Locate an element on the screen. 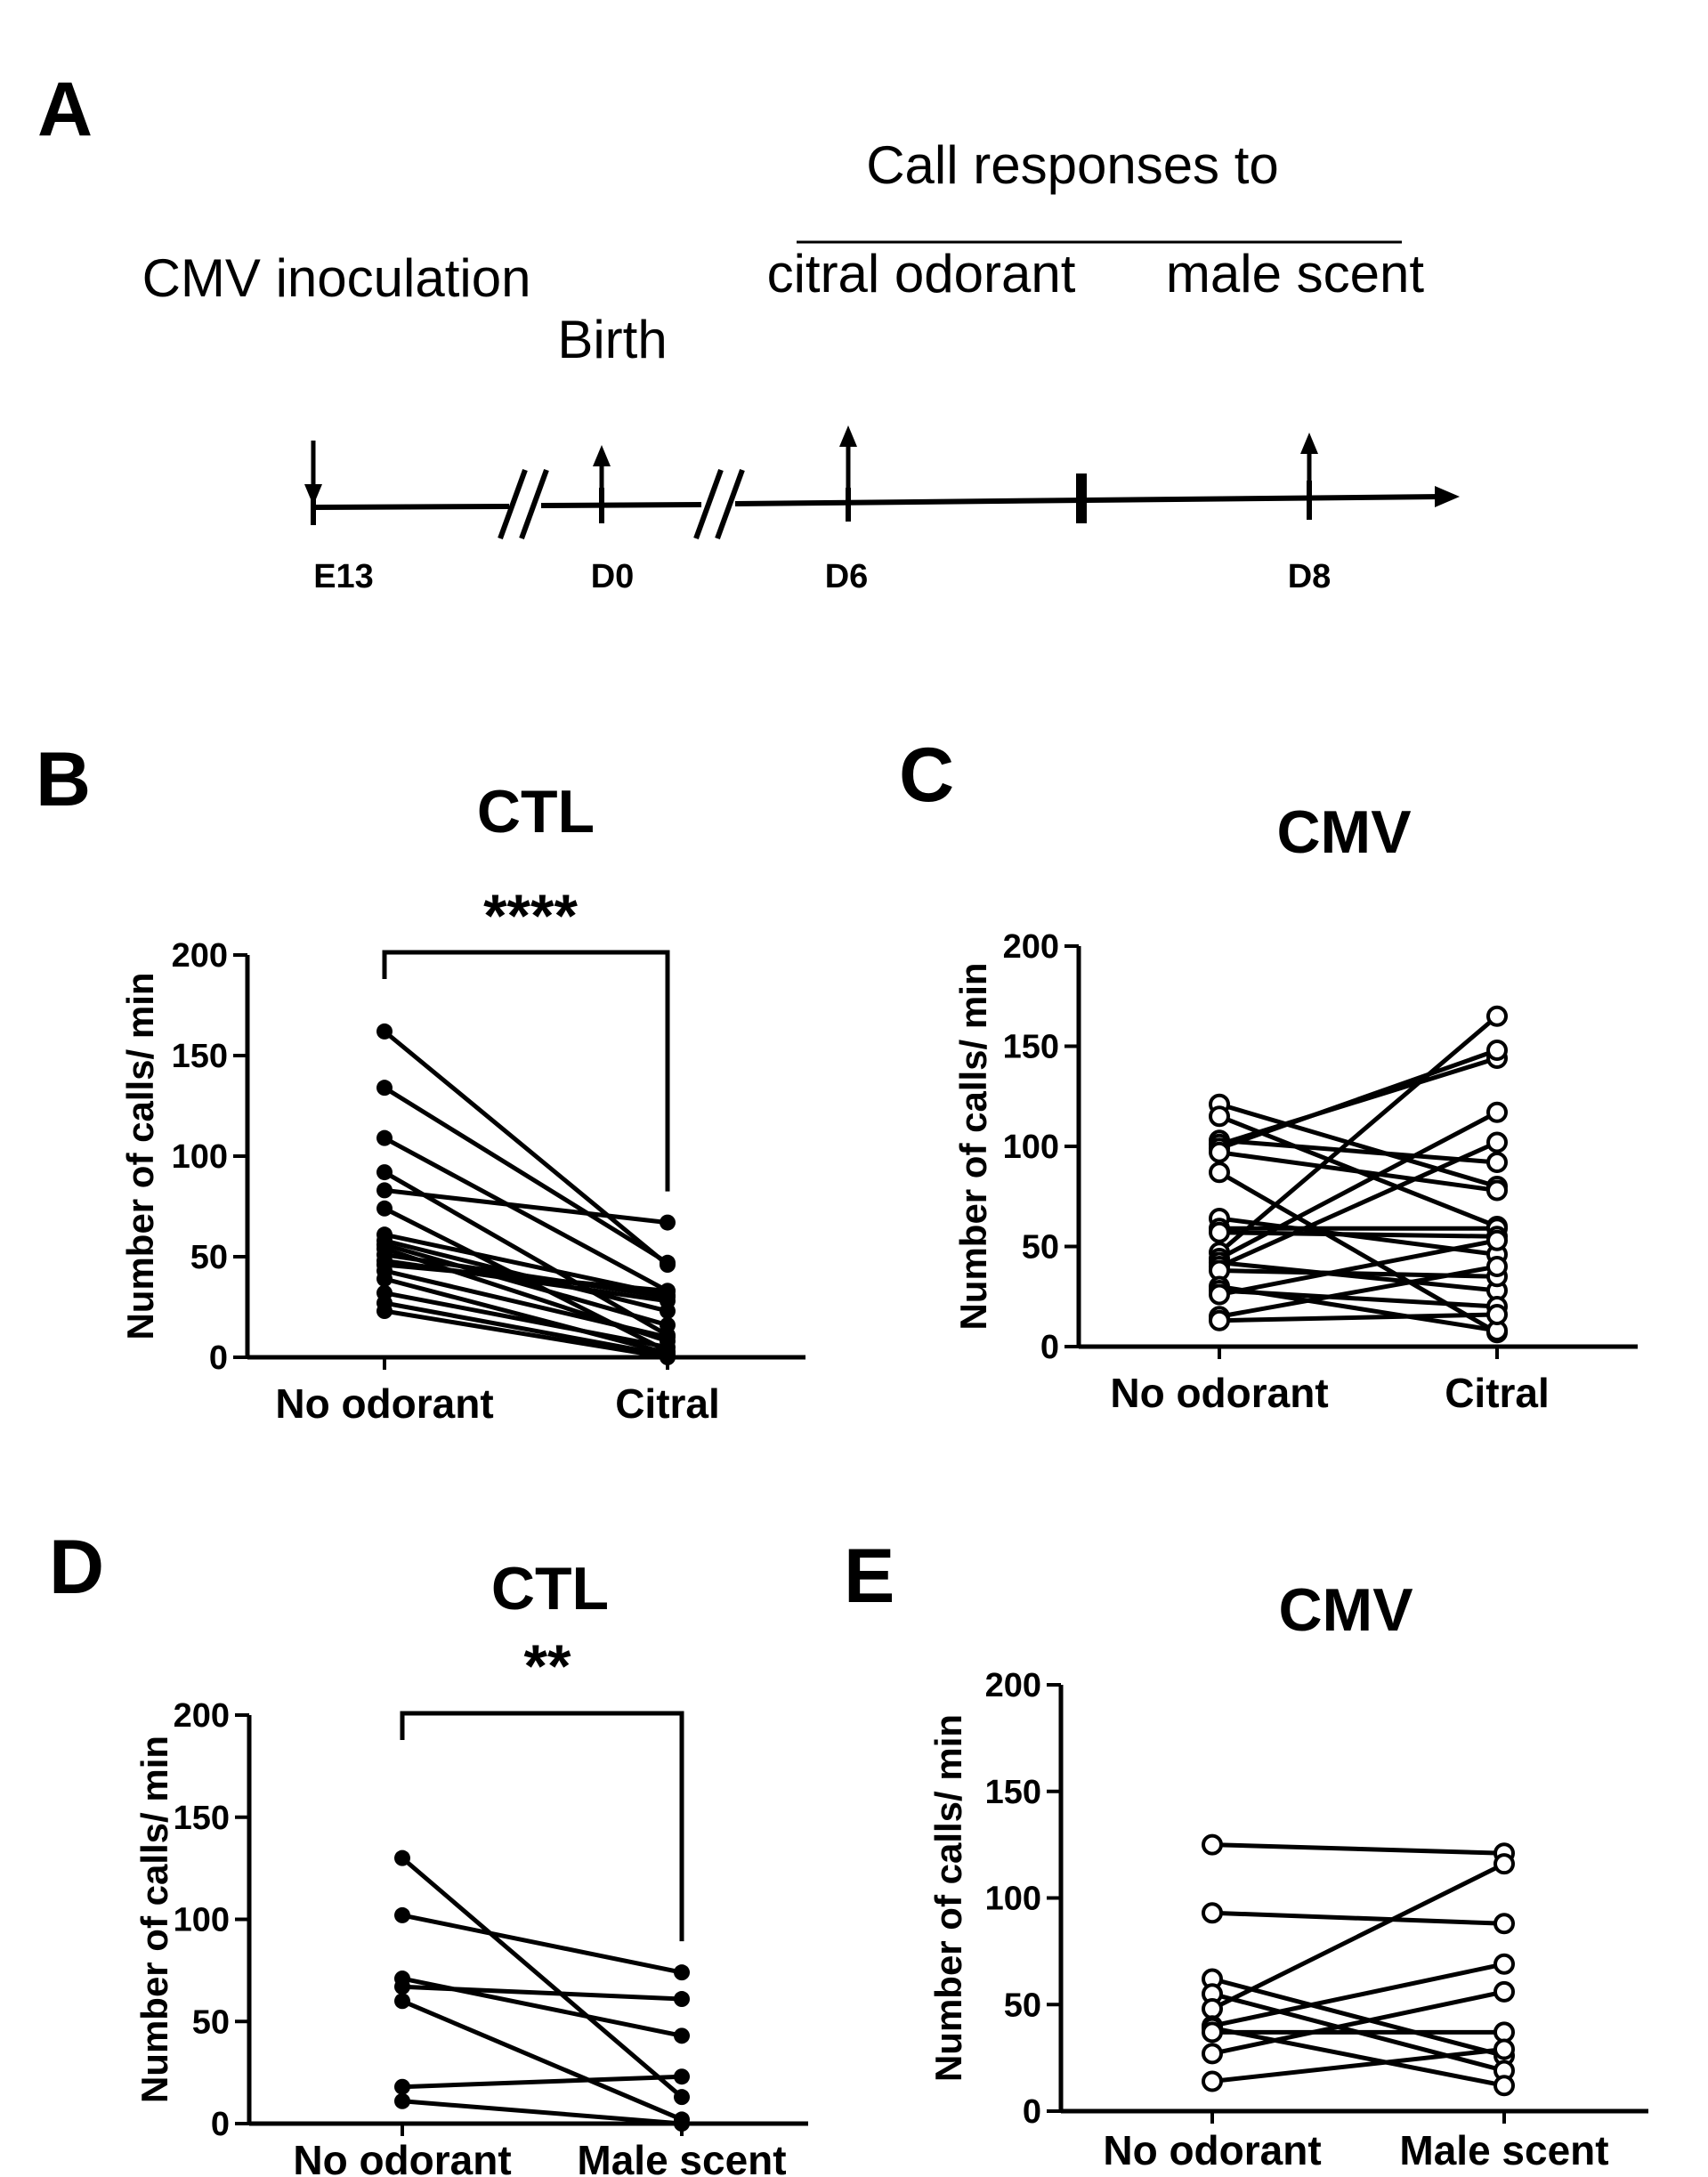 The image size is (1708, 2177). axis-break-mark is located at coordinates (730, 504).